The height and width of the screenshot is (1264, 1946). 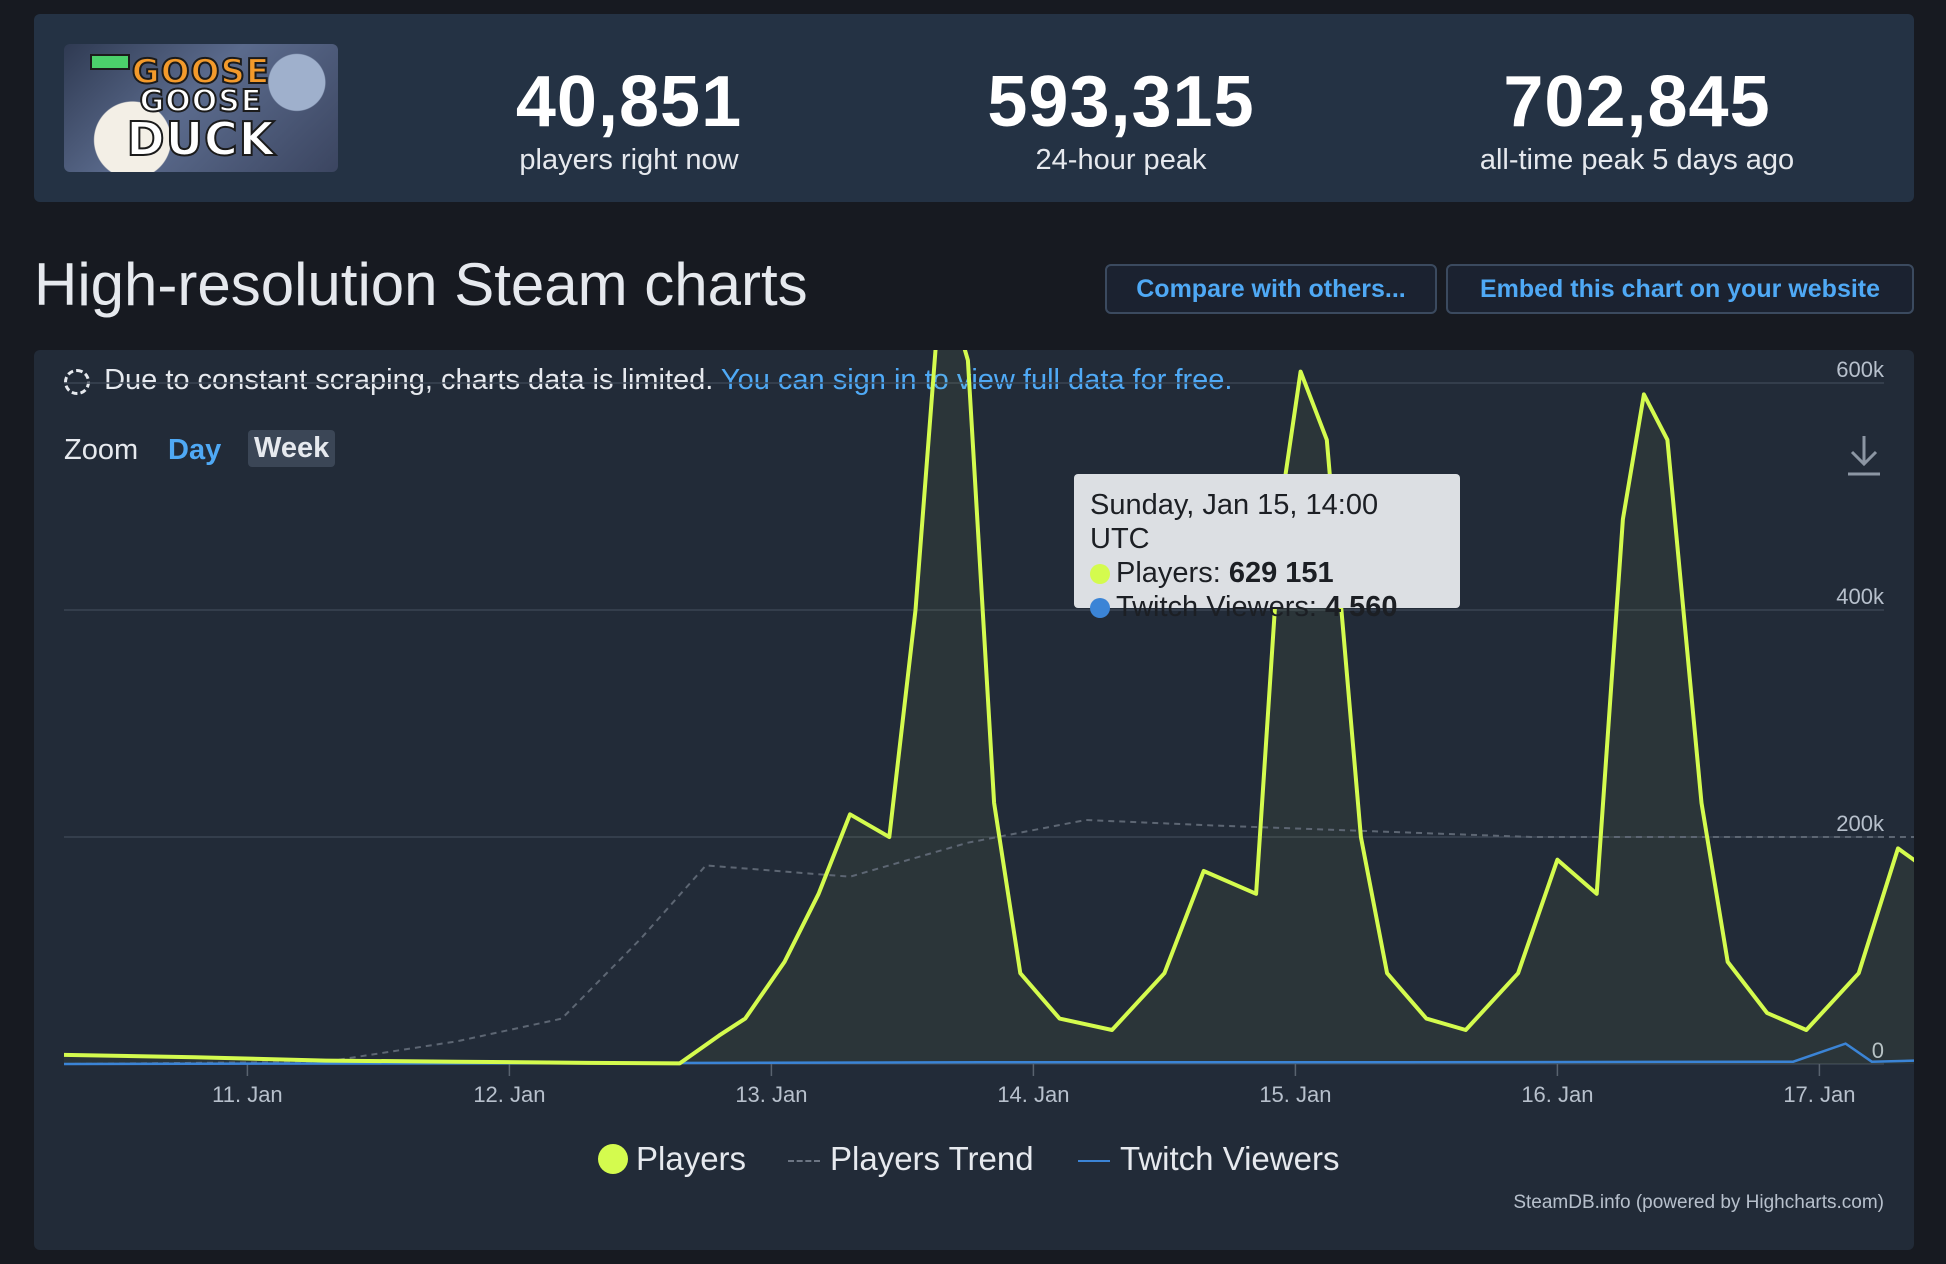 I want to click on tooltip-twitch-value: 4 560, so click(x=1361, y=607).